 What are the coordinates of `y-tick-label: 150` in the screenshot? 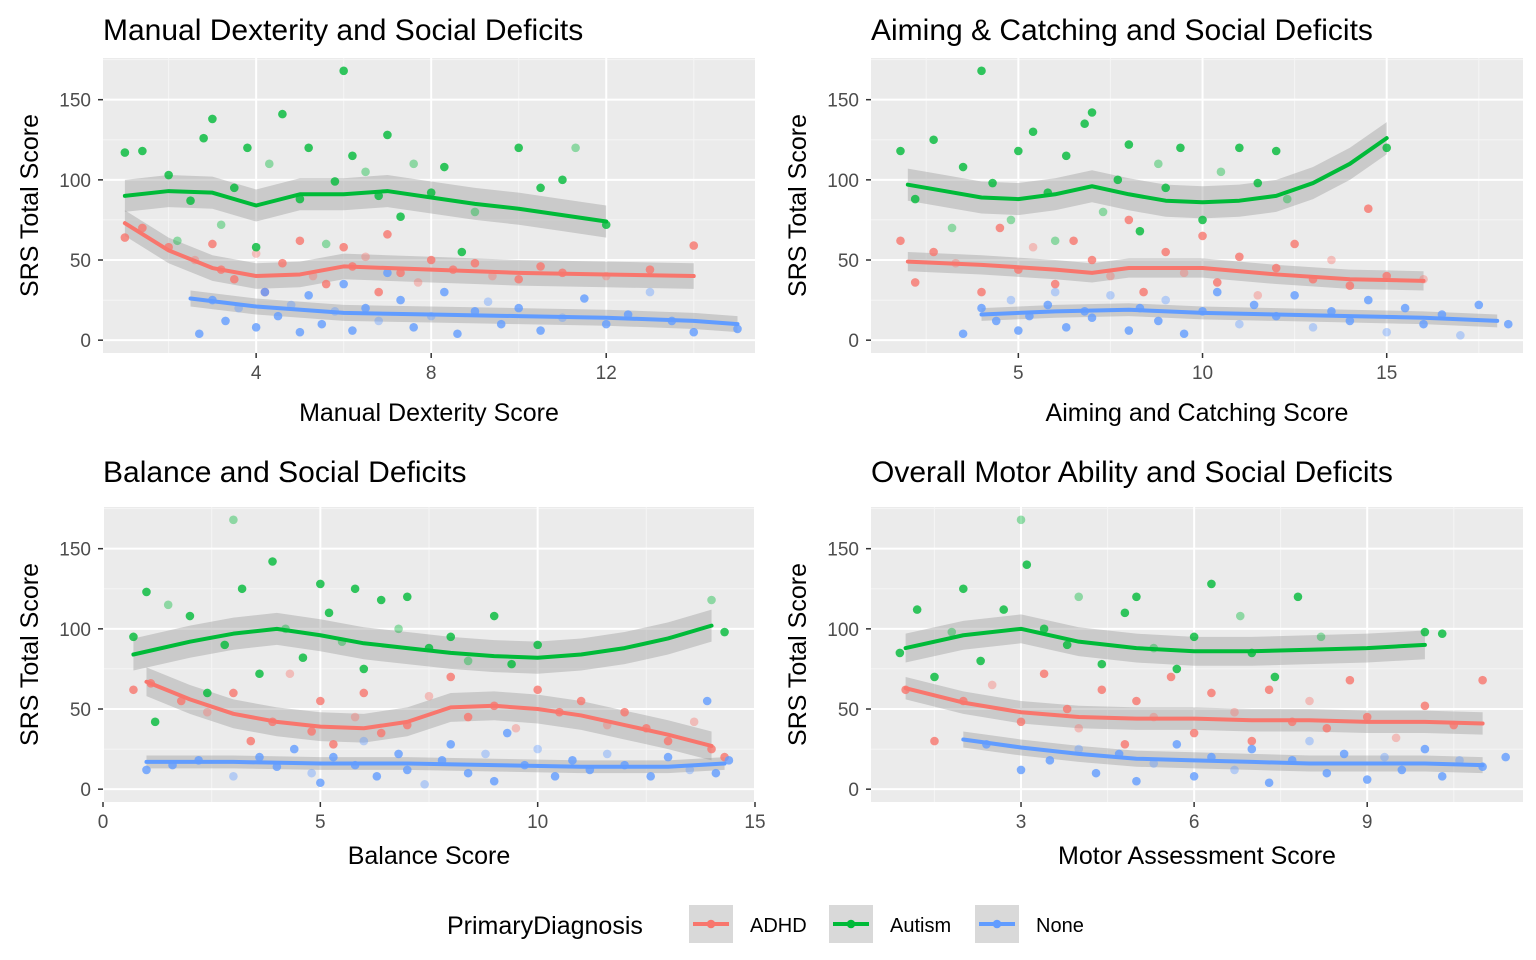 It's located at (843, 550).